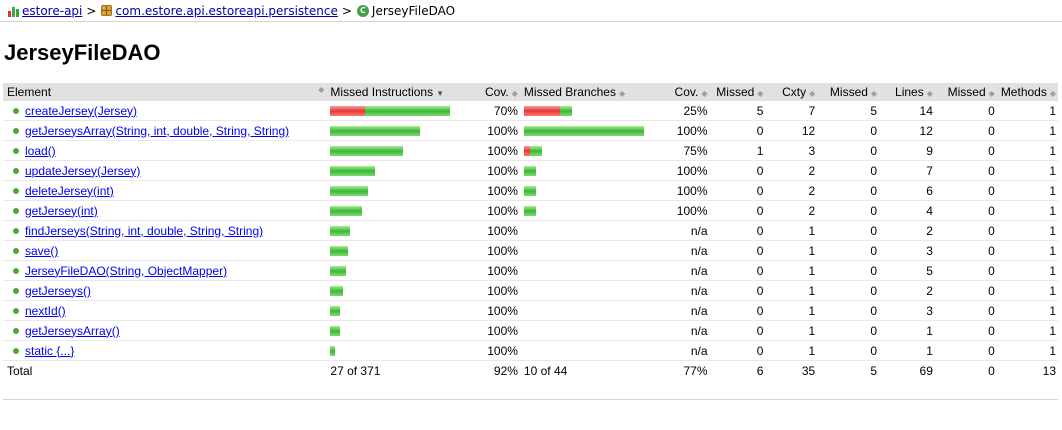 The width and height of the screenshot is (1062, 430). What do you see at coordinates (391, 92) in the screenshot?
I see `header-missed-instructions: Missed Instructions ▼` at bounding box center [391, 92].